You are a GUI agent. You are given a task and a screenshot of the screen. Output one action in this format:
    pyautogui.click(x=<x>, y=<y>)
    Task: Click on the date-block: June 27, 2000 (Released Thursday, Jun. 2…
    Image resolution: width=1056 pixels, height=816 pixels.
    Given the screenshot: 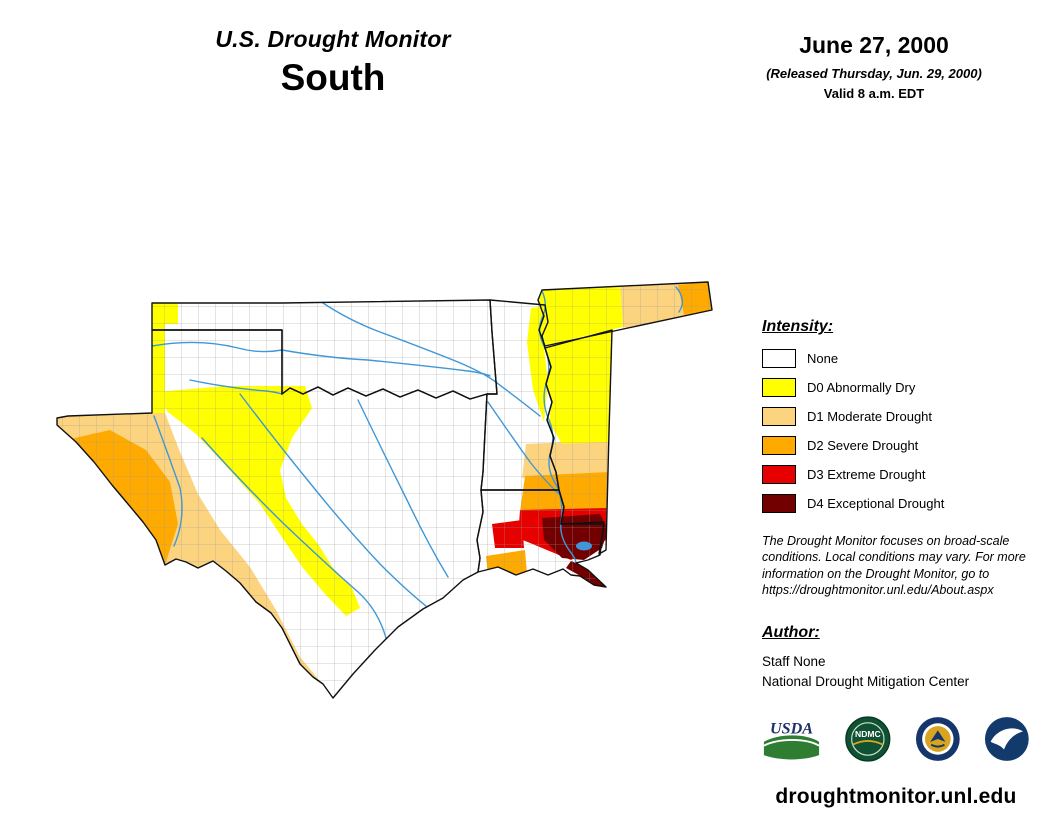 What is the action you would take?
    pyautogui.click(x=874, y=66)
    